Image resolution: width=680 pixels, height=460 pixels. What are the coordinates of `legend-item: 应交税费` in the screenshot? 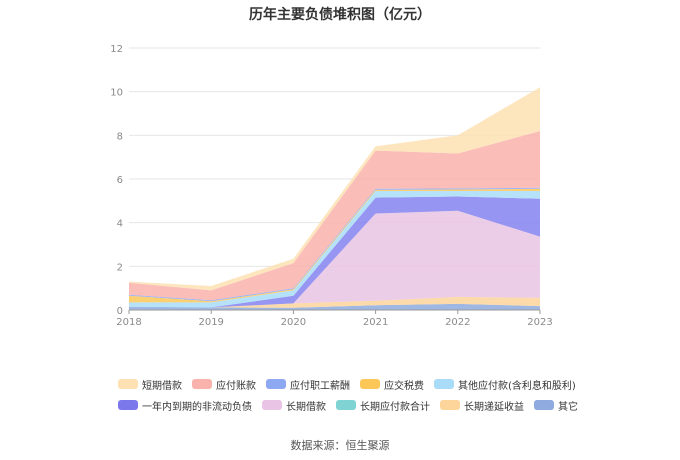 It's located at (392, 384).